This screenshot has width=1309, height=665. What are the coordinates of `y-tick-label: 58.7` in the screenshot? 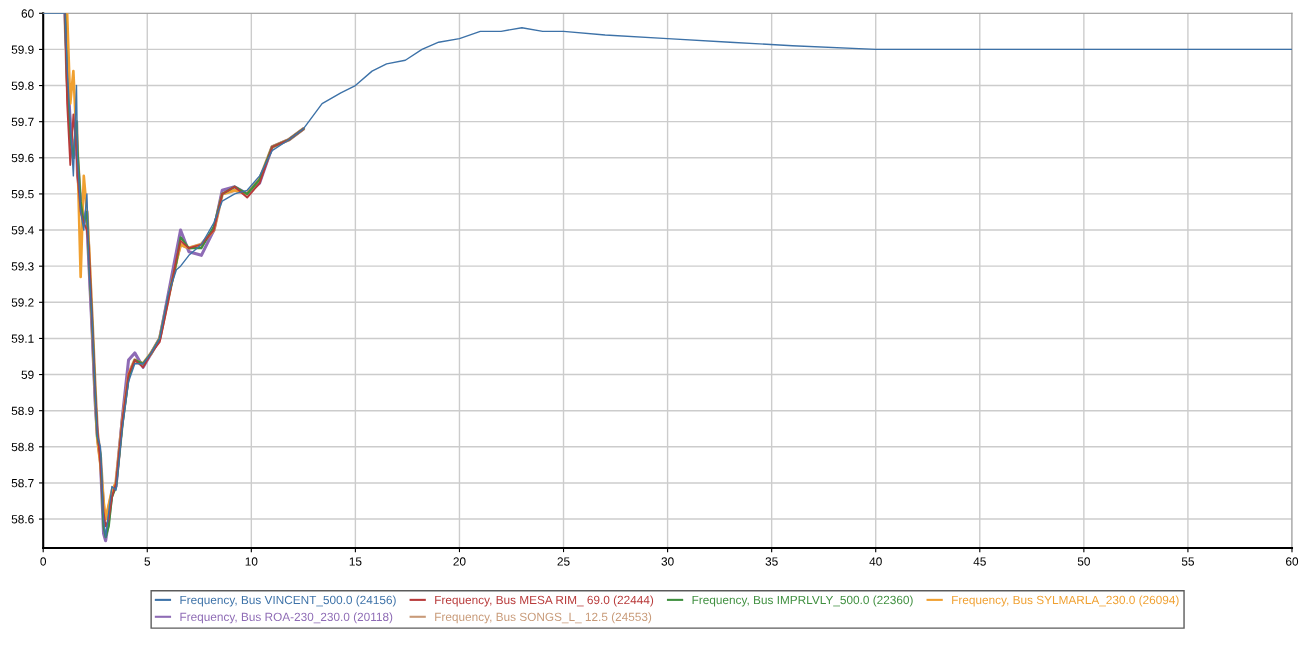 It's located at (22, 483).